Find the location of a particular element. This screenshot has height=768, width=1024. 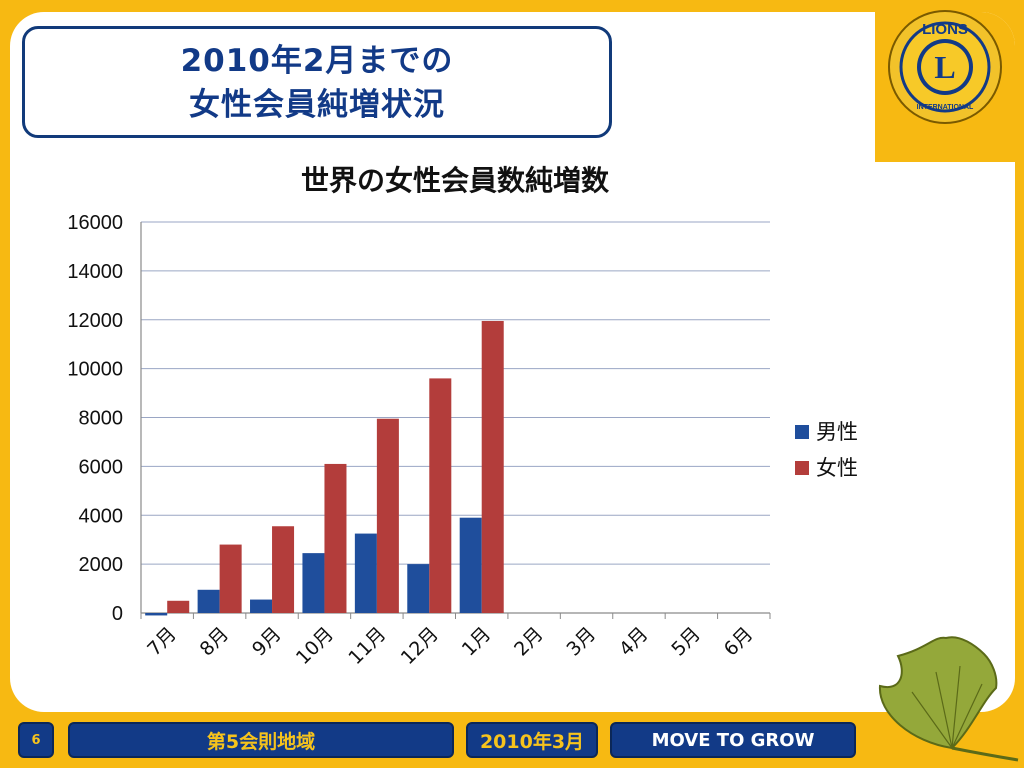

x-tick-label: 3月 is located at coordinates (582, 642).